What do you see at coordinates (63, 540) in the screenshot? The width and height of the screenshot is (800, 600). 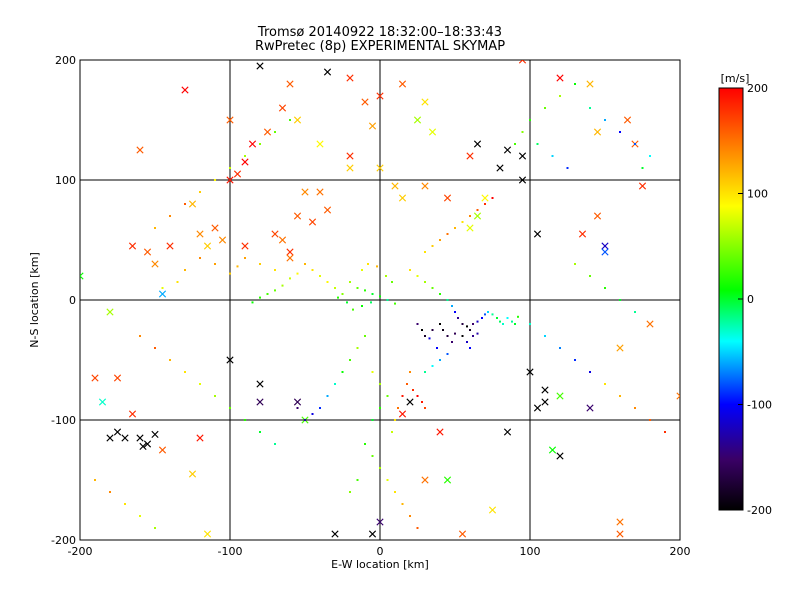 I see `y-tick-label: -200` at bounding box center [63, 540].